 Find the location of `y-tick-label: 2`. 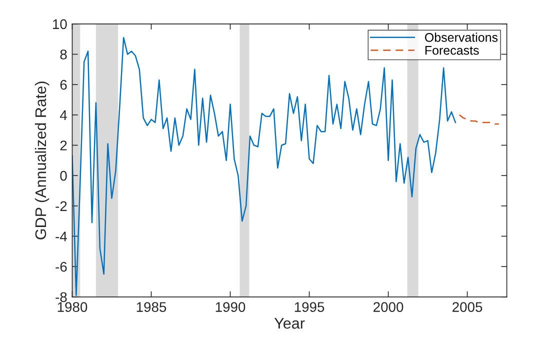

y-tick-label: 2 is located at coordinates (63, 145).